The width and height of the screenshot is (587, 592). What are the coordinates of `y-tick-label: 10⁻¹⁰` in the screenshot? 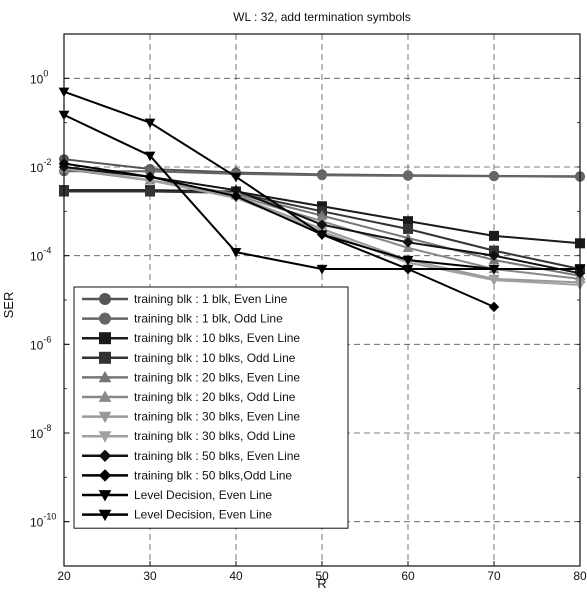 It's located at (43, 521).